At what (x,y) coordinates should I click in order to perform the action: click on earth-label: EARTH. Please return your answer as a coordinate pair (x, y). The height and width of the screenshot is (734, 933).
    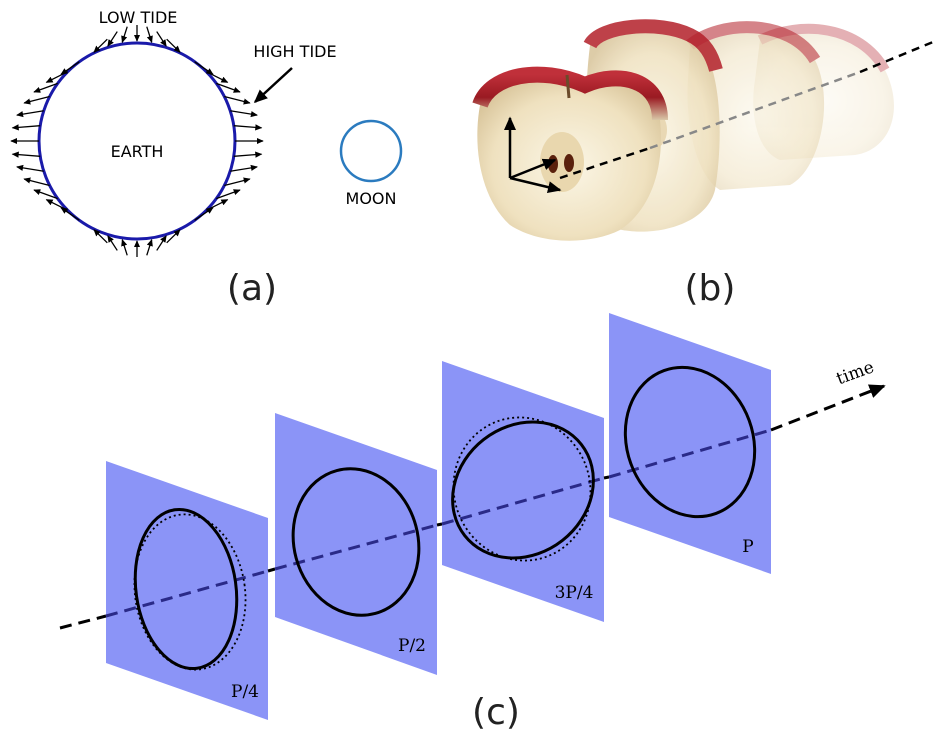
    Looking at the image, I should click on (137, 151).